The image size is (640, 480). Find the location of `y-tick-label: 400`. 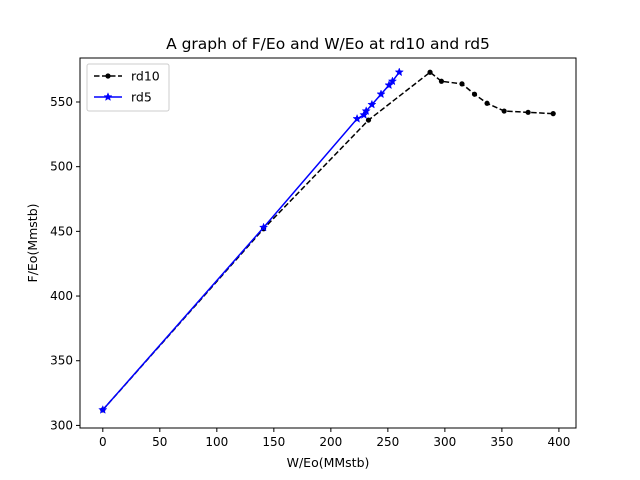

y-tick-label: 400 is located at coordinates (61, 296).